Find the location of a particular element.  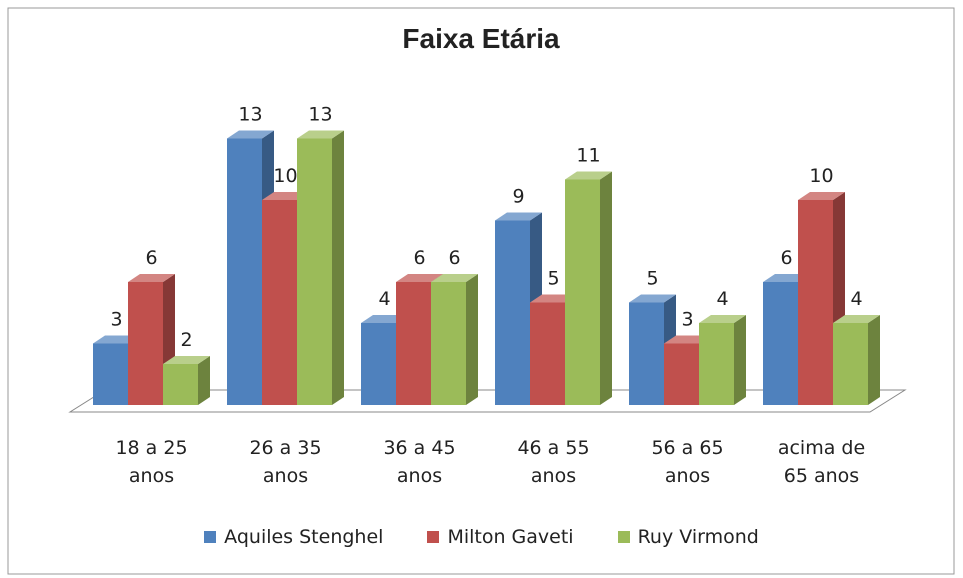

data-label: 9 is located at coordinates (518, 197).